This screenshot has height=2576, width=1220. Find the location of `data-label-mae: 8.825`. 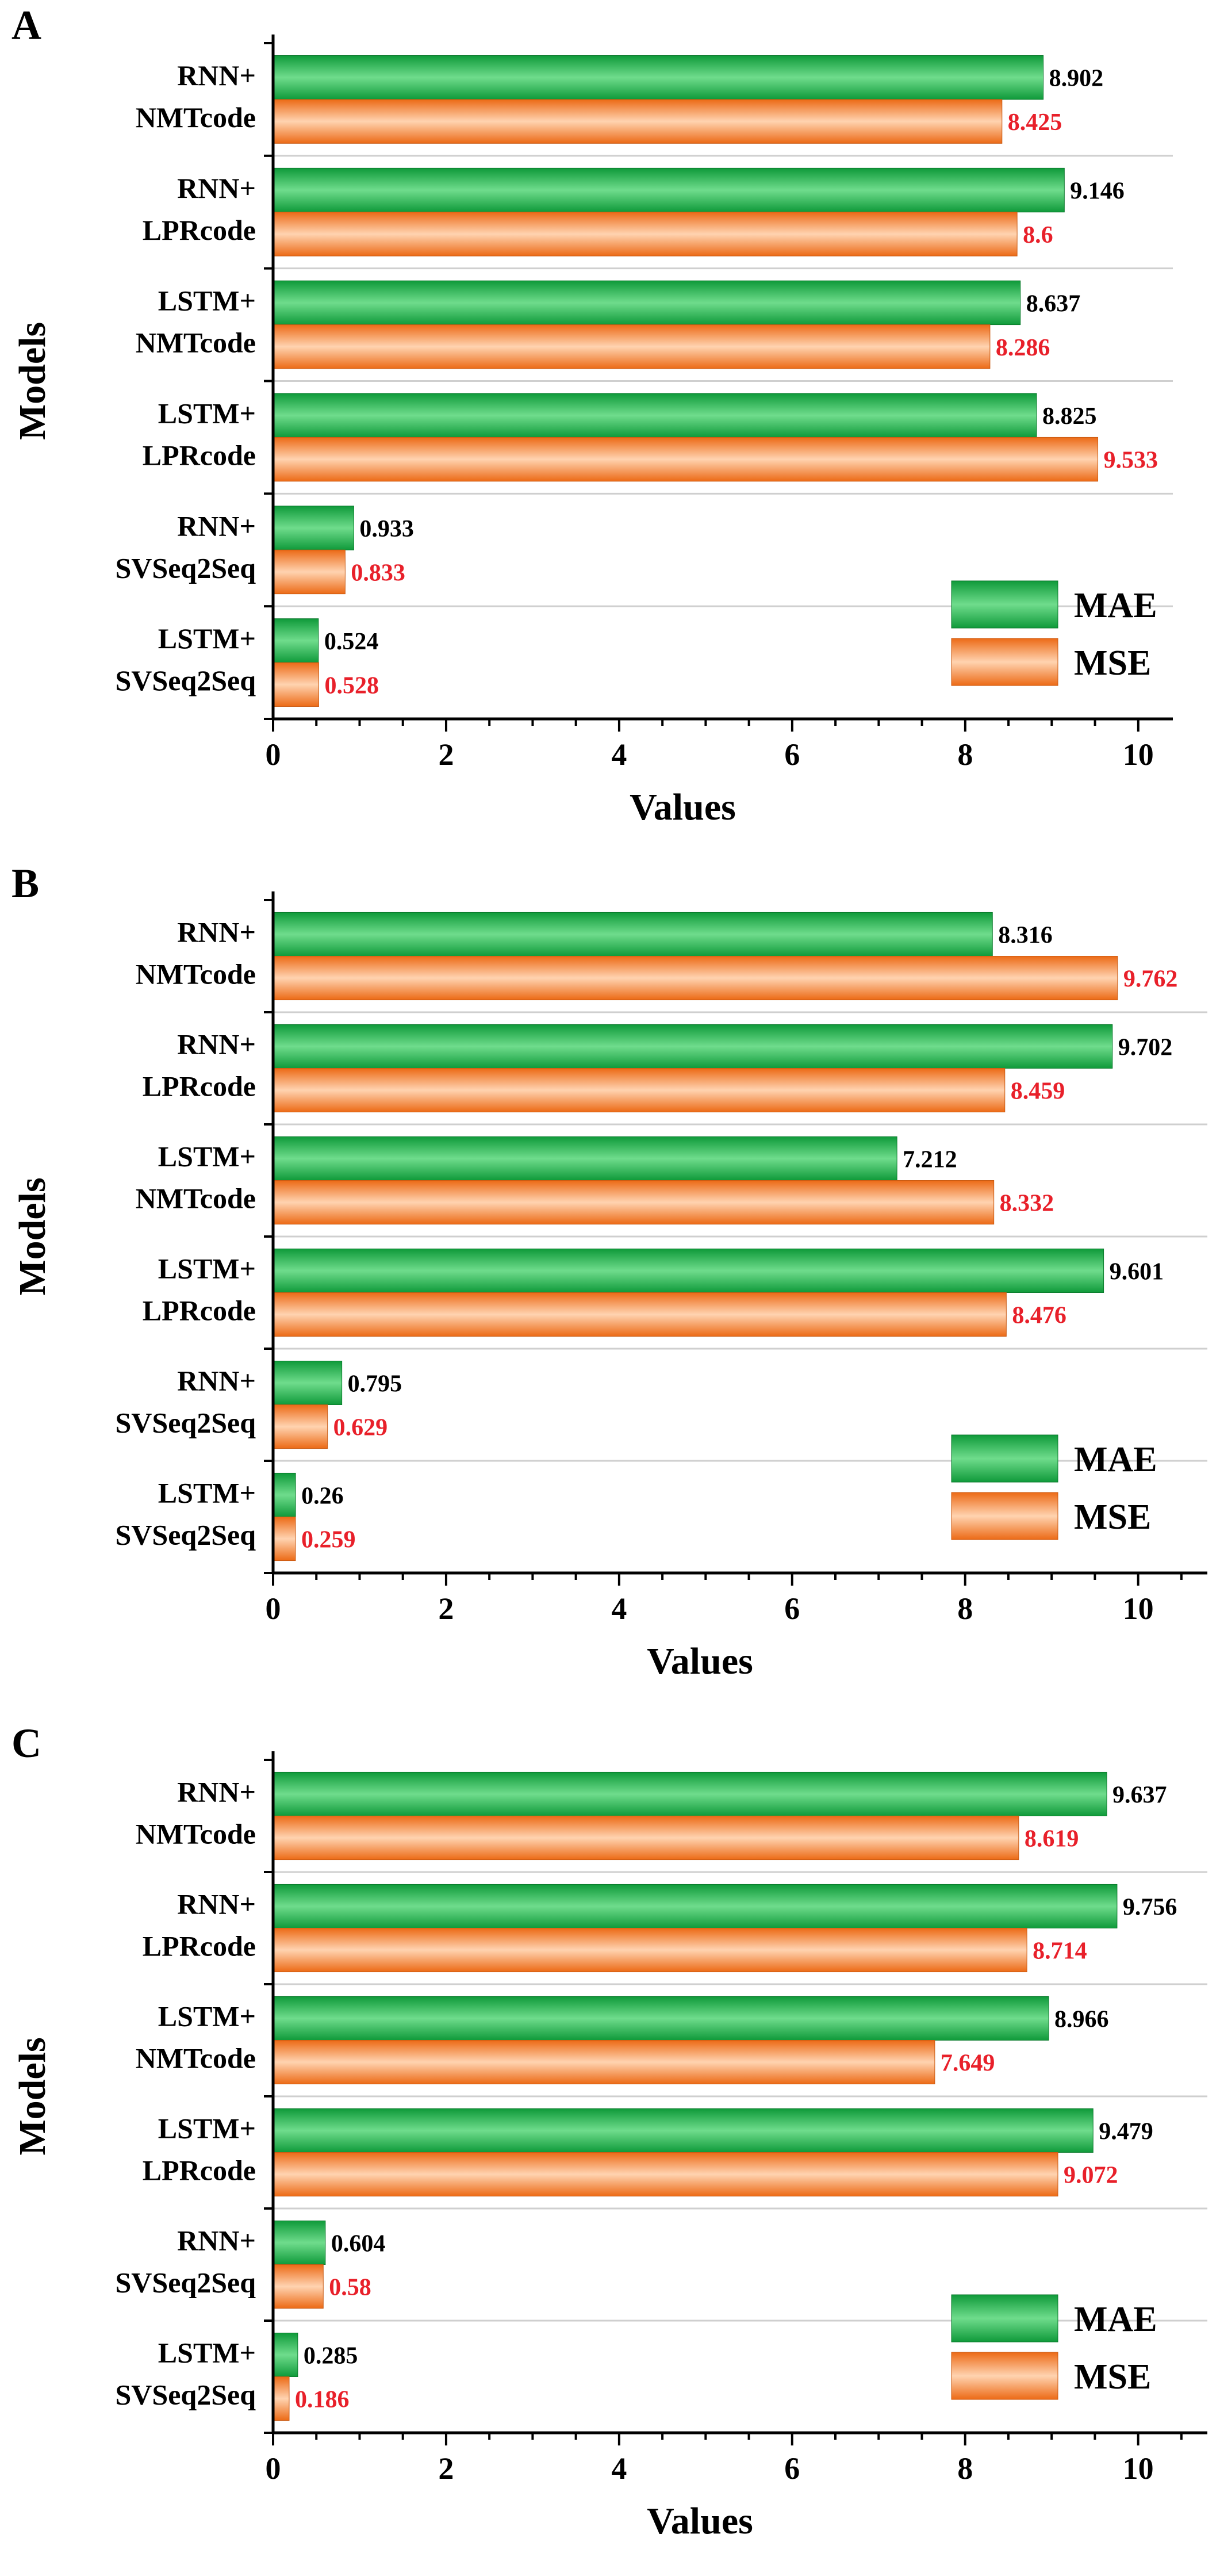

data-label-mae: 8.825 is located at coordinates (1069, 416).